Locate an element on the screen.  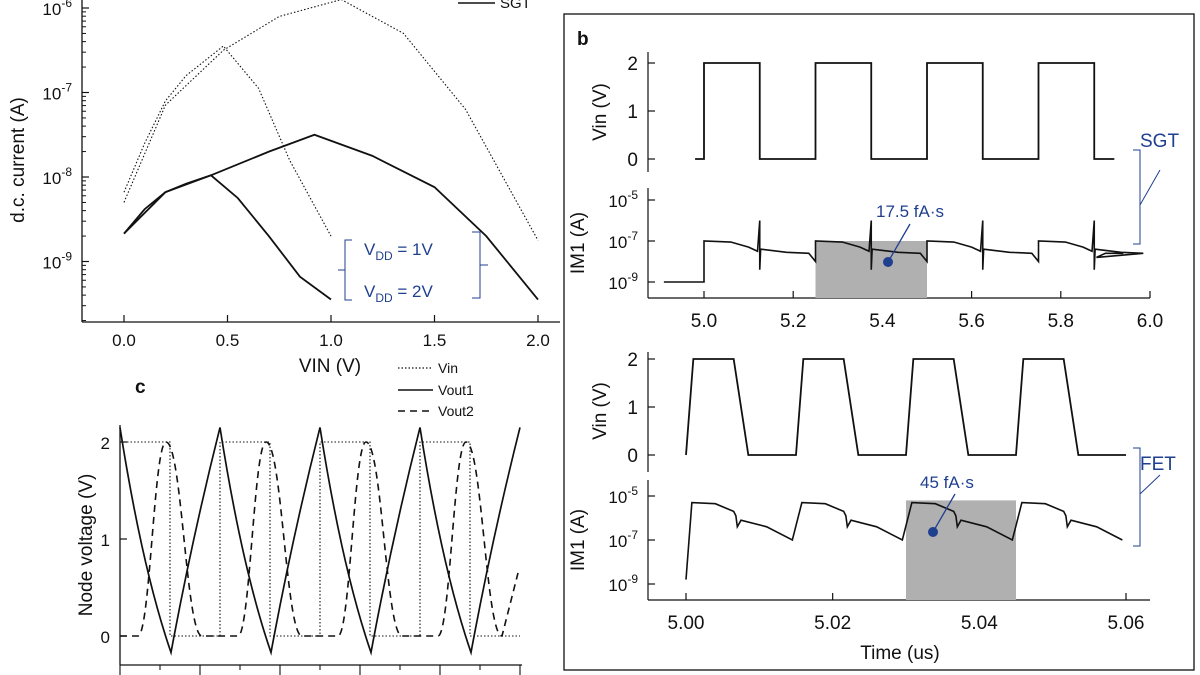
panel-c-ytick-label-0: 0 is located at coordinates (105, 637).